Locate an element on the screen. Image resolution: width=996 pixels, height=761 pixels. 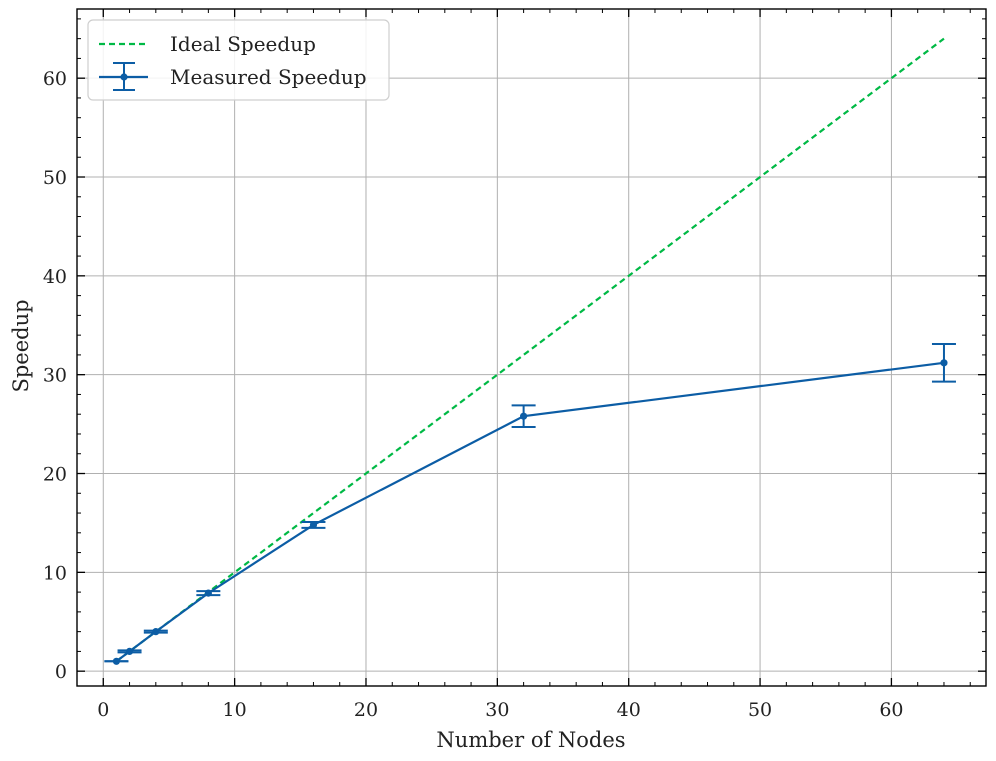
y-tick-label: 0 is located at coordinates (61, 672).